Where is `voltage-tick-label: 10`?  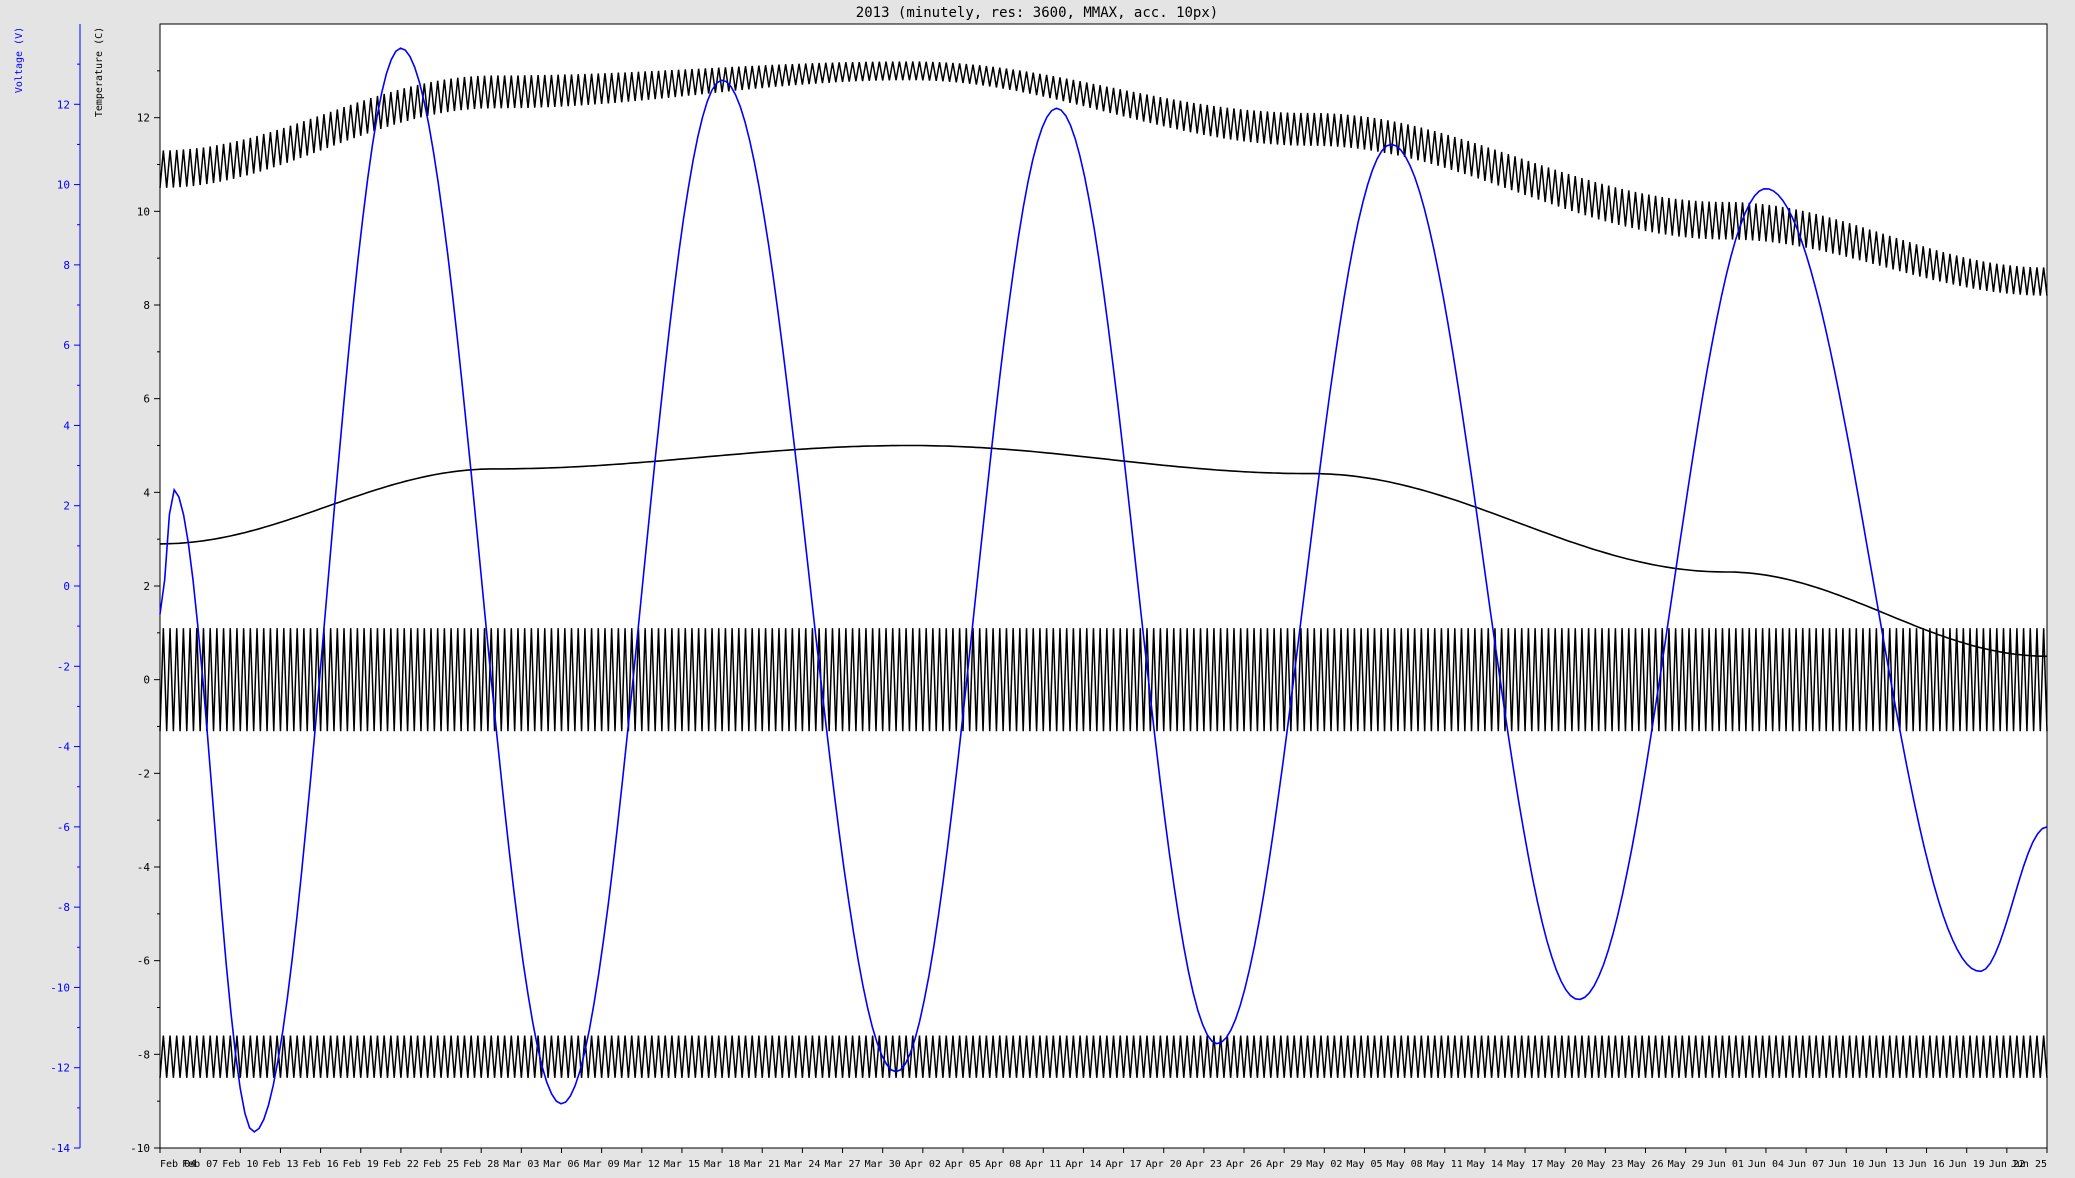
voltage-tick-label: 10 is located at coordinates (63, 185).